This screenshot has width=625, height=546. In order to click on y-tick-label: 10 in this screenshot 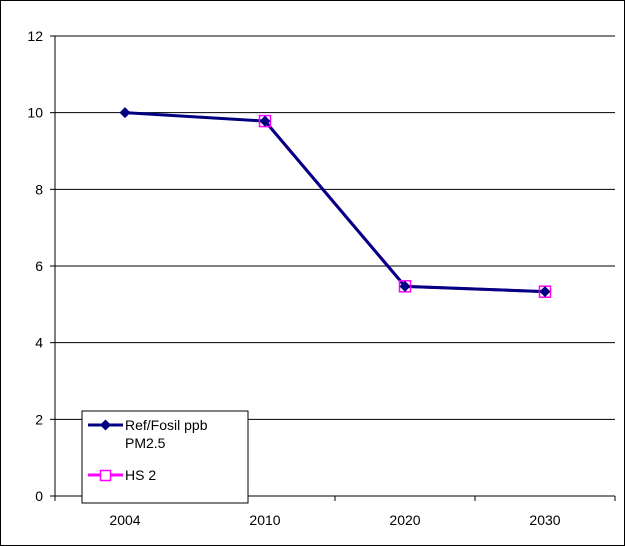, I will do `click(35, 113)`.